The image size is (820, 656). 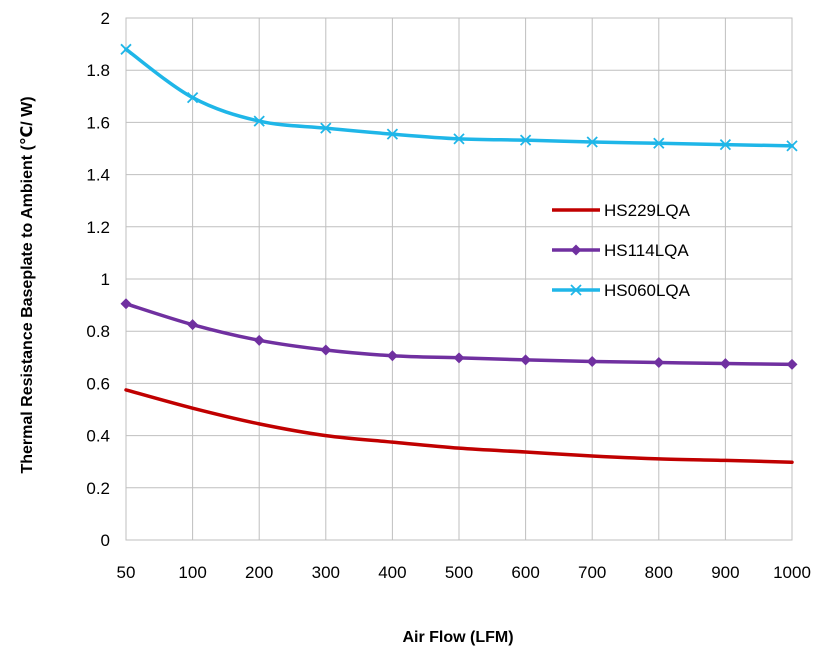 What do you see at coordinates (259, 572) in the screenshot?
I see `x-tick-label: 200` at bounding box center [259, 572].